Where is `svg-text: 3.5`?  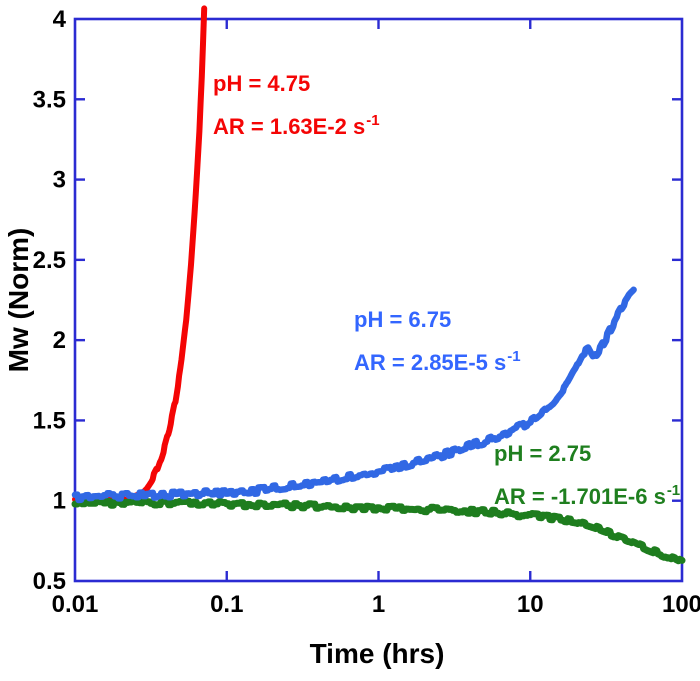
svg-text: 3.5 is located at coordinates (49, 99).